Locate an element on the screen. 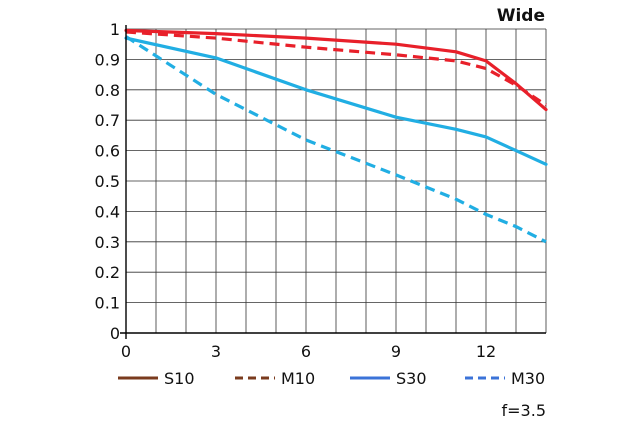  y-tick-label: 0.5 is located at coordinates (107, 181).